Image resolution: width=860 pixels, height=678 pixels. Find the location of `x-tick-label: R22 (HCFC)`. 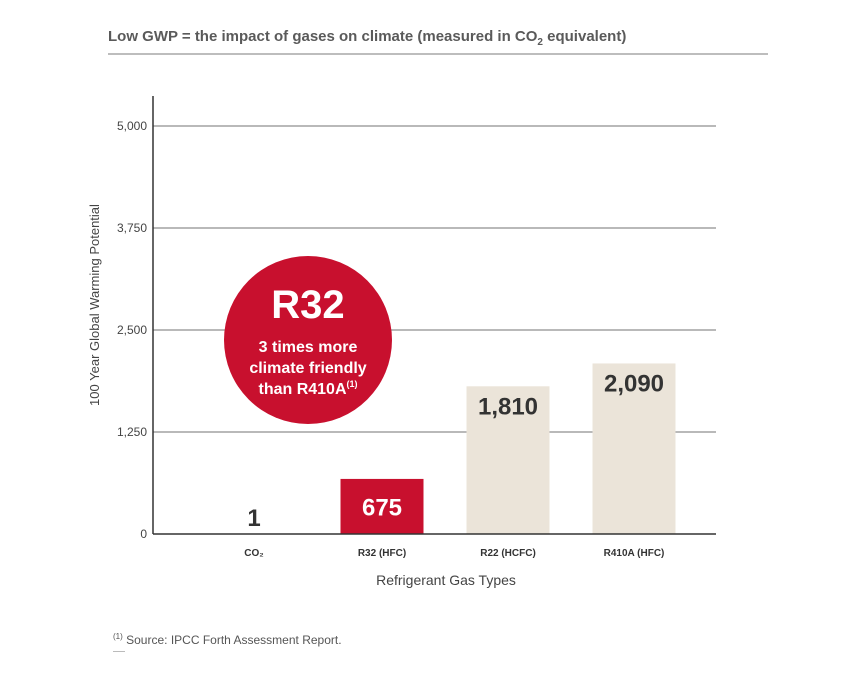

x-tick-label: R22 (HCFC) is located at coordinates (508, 553).